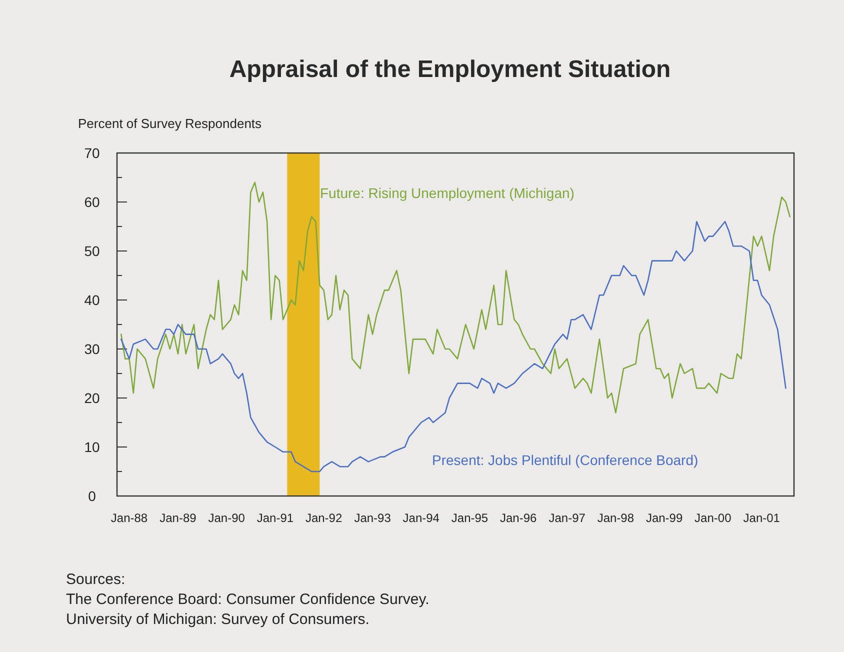 Image resolution: width=844 pixels, height=652 pixels. What do you see at coordinates (447, 193) in the screenshot?
I see `series-label: Future: Rising Unemployment (Michigan)` at bounding box center [447, 193].